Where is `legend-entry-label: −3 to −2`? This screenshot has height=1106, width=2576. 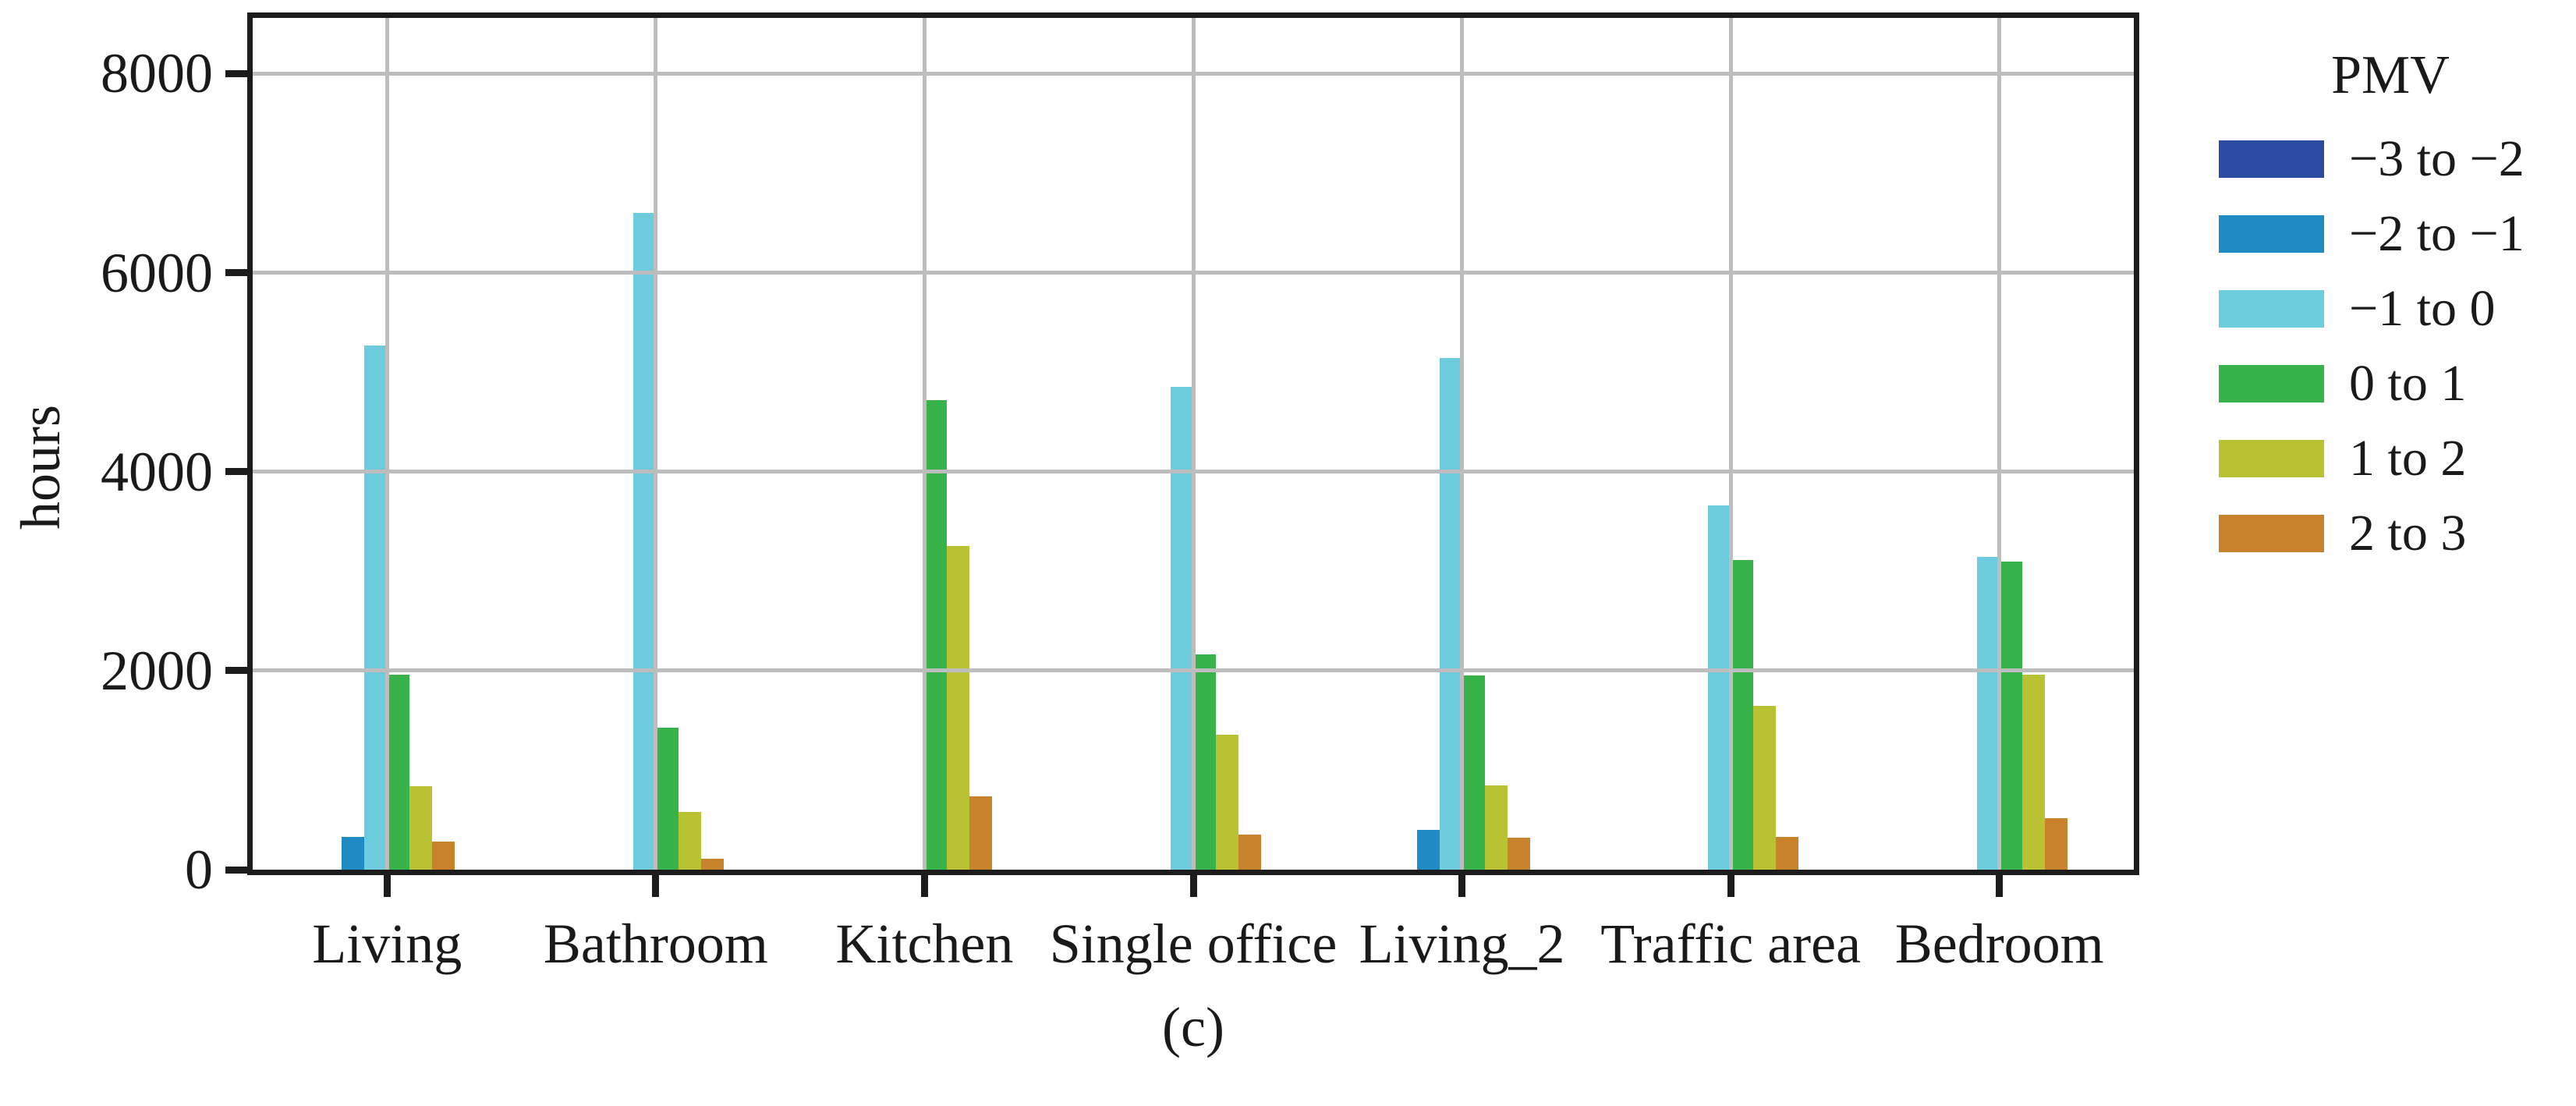
legend-entry-label: −3 to −2 is located at coordinates (2437, 158).